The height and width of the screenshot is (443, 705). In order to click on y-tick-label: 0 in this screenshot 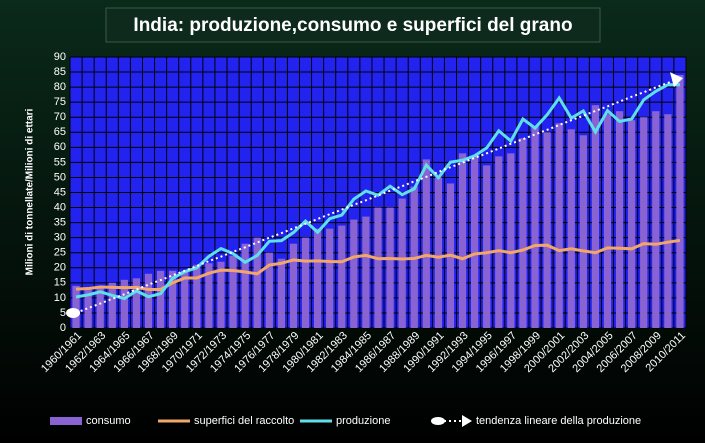, I will do `click(63, 328)`.